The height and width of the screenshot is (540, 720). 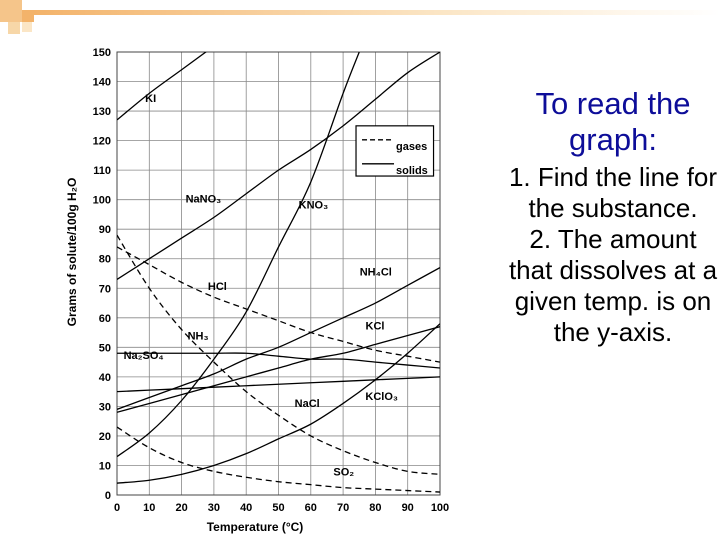 I want to click on y-tick-label: 40, so click(x=105, y=378).